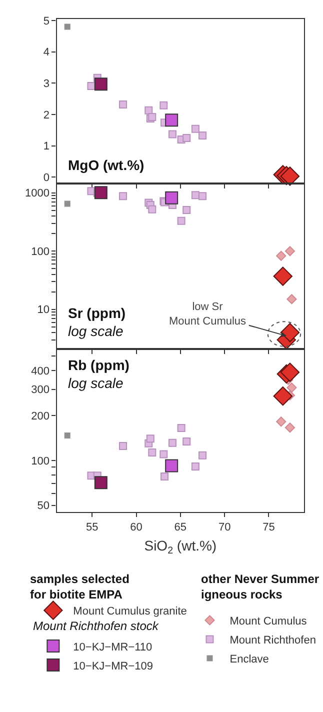  Describe the element at coordinates (43, 310) in the screenshot. I see `y-tick-label: 10` at that location.